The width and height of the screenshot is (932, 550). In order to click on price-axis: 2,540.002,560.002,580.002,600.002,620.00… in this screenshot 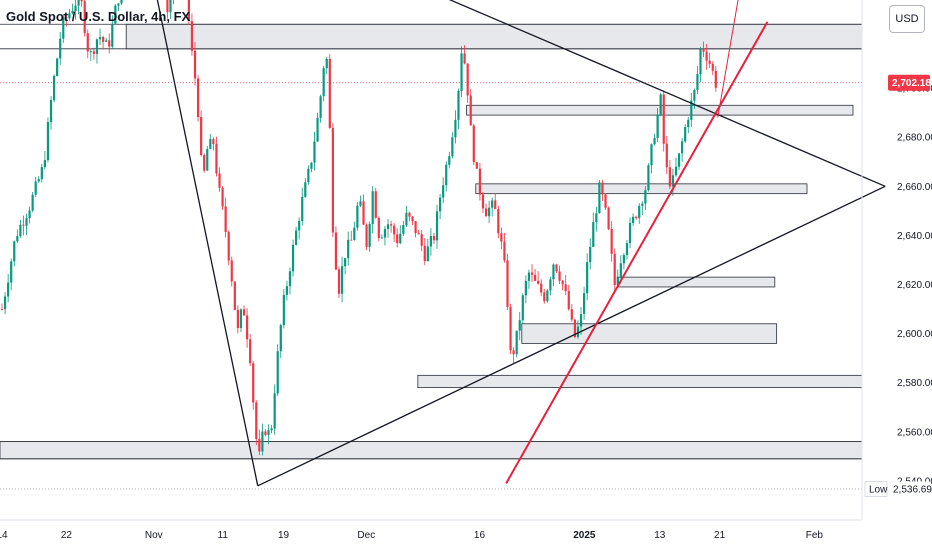, I will do `click(914, 286)`.